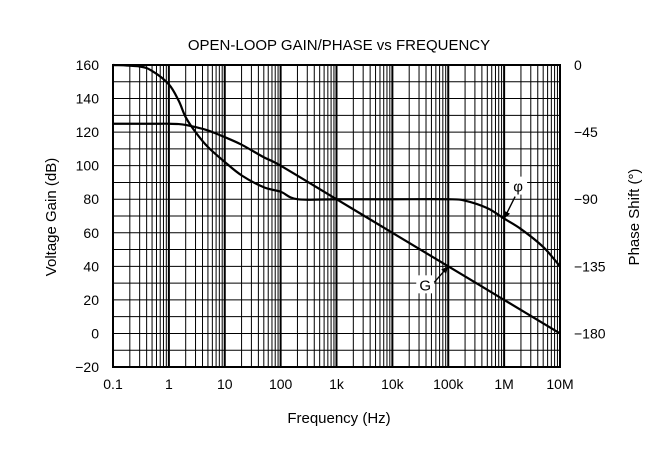  Describe the element at coordinates (586, 199) in the screenshot. I see `y2-tick-label: −90` at that location.